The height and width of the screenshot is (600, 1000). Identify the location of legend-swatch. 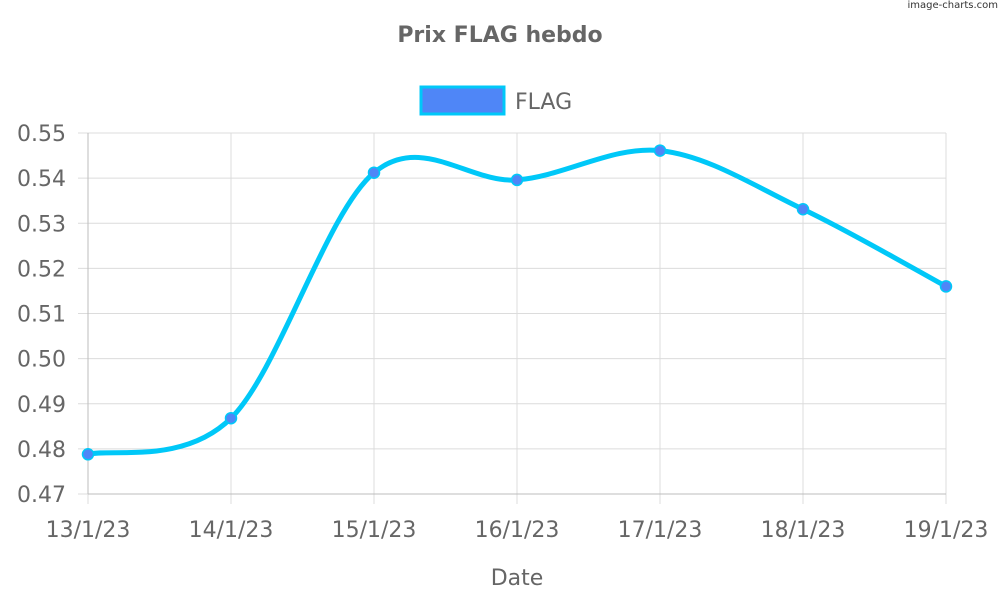
(462, 100).